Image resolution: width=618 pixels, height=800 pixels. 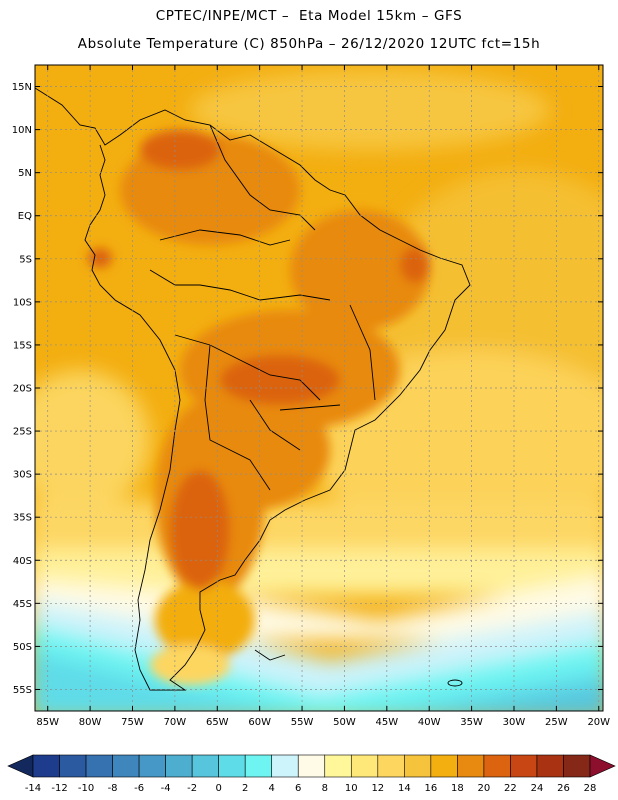 I want to click on lat-label: 5N, so click(x=25, y=173).